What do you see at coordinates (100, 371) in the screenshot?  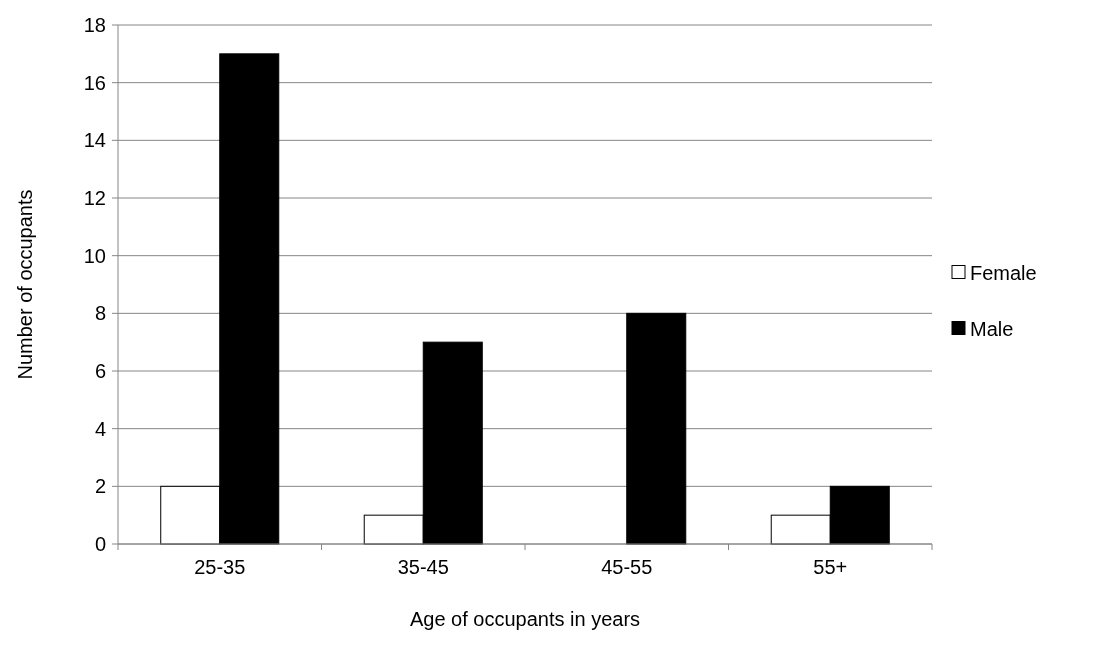 I see `y-tick-label: 6` at bounding box center [100, 371].